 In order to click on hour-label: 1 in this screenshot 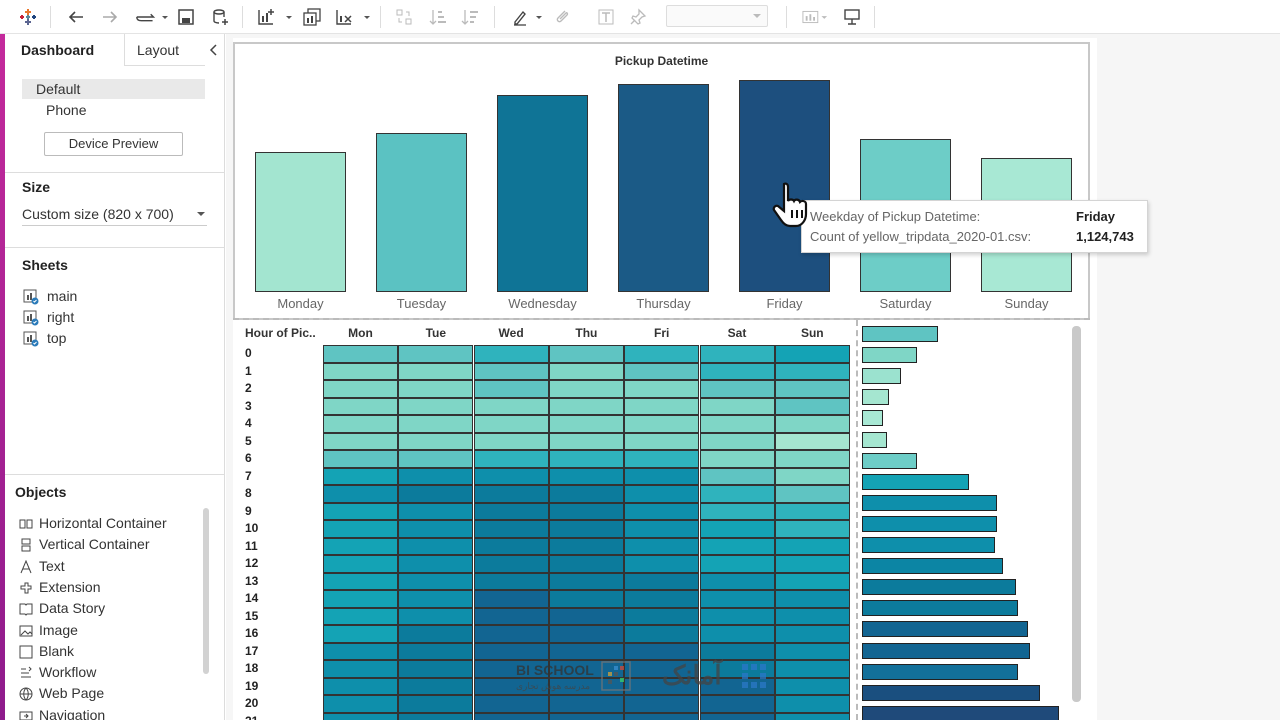, I will do `click(248, 370)`.